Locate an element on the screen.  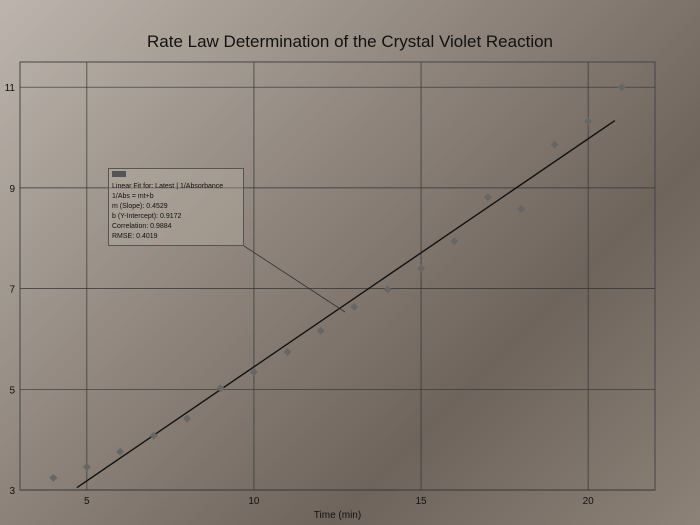
x-tick-label: 10 is located at coordinates (254, 501).